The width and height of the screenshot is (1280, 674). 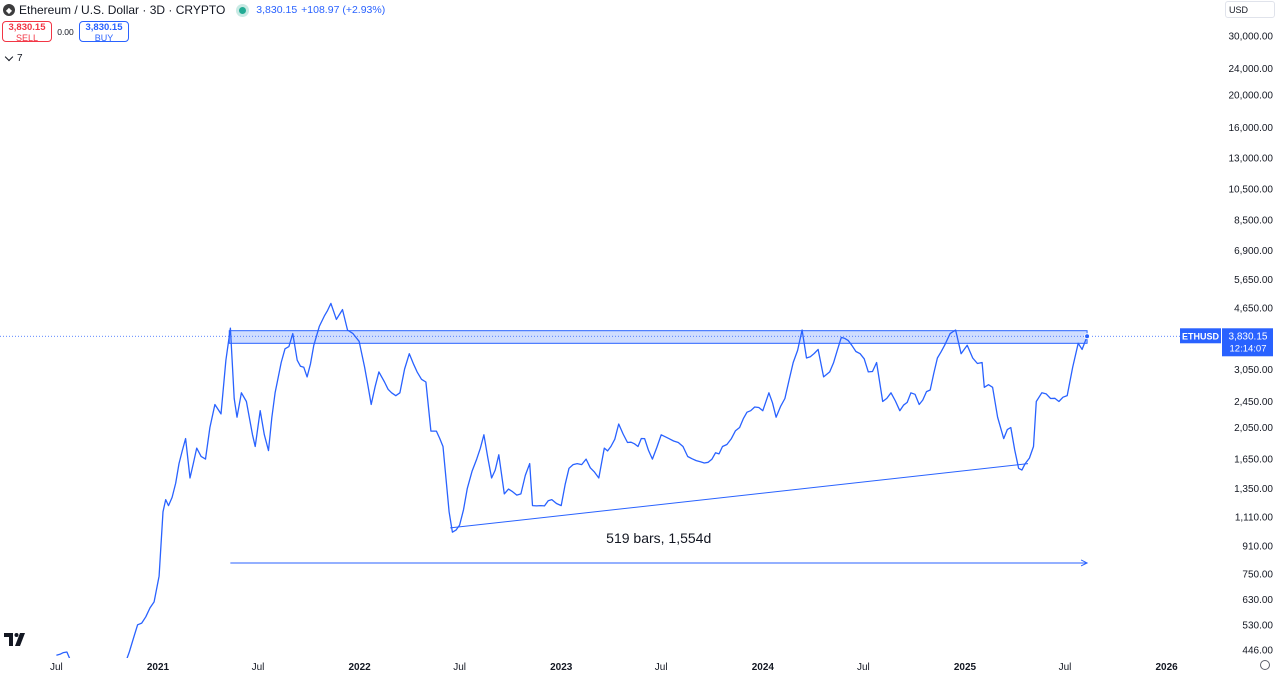 What do you see at coordinates (1087, 336) in the screenshot?
I see `last-price-marker` at bounding box center [1087, 336].